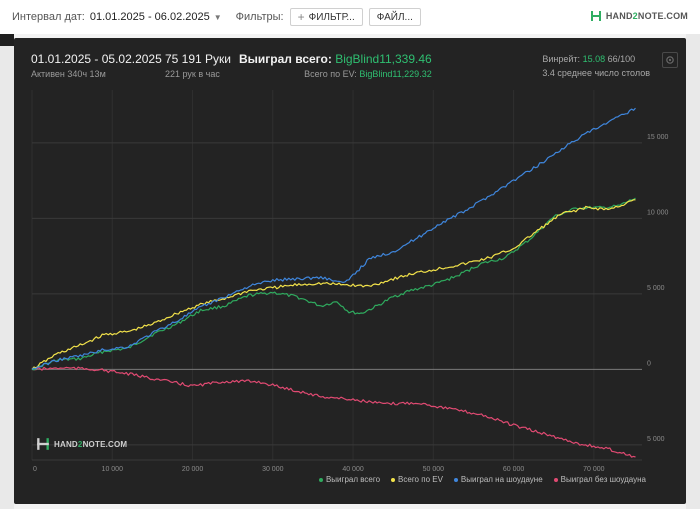 Image resolution: width=700 pixels, height=509 pixels. I want to click on ev-total-label: Всего по EV:, so click(330, 74).